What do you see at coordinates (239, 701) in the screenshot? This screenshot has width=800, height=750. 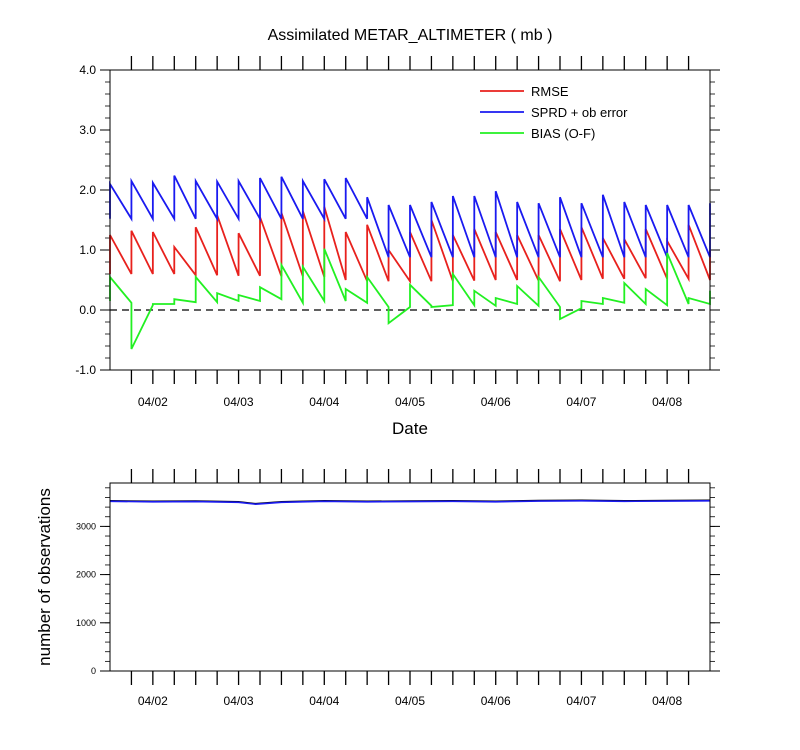 I see `obs-x-tick-label-04-03: 04/03` at bounding box center [239, 701].